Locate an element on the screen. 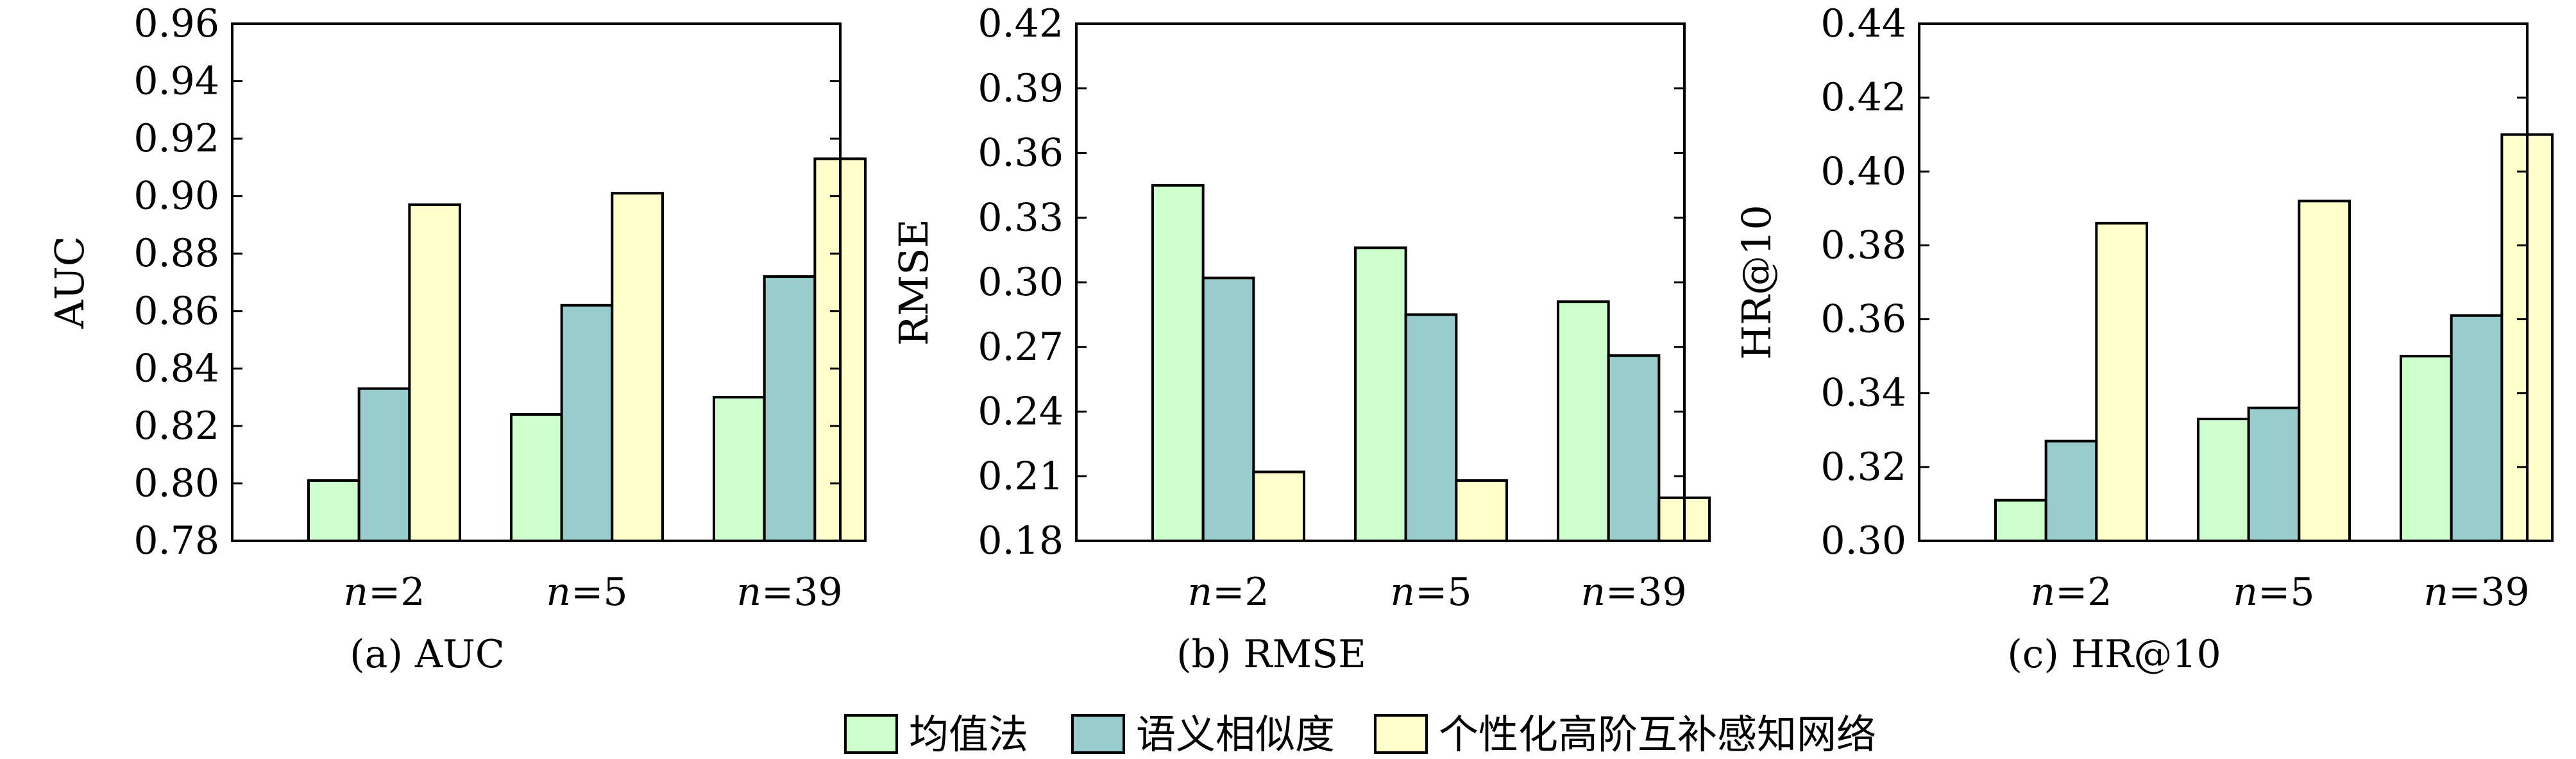 The width and height of the screenshot is (2576, 759). y-tick-label: 0.24 is located at coordinates (1020, 411).